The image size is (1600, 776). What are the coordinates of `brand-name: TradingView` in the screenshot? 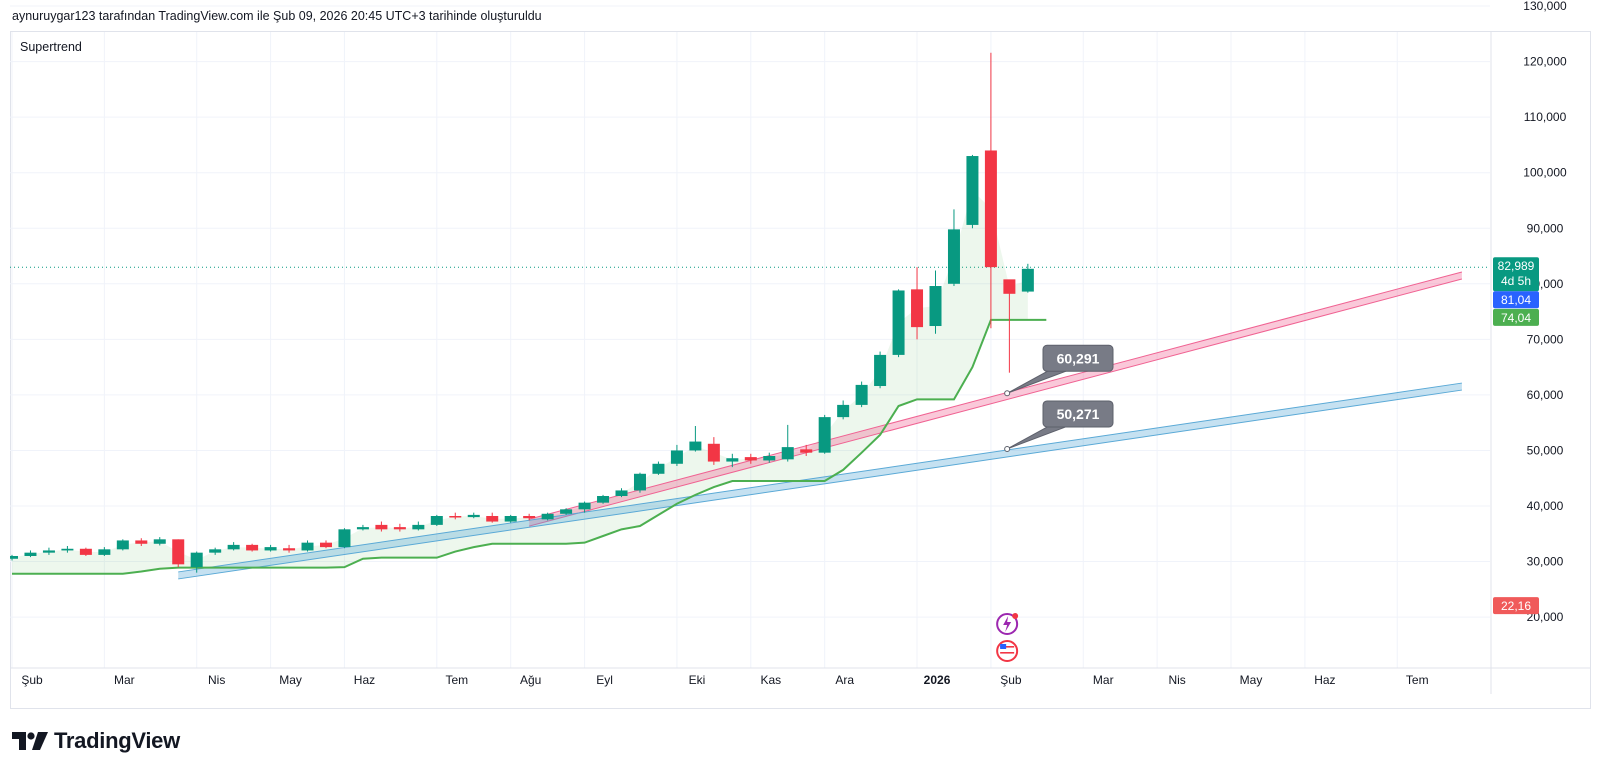 It's located at (117, 740).